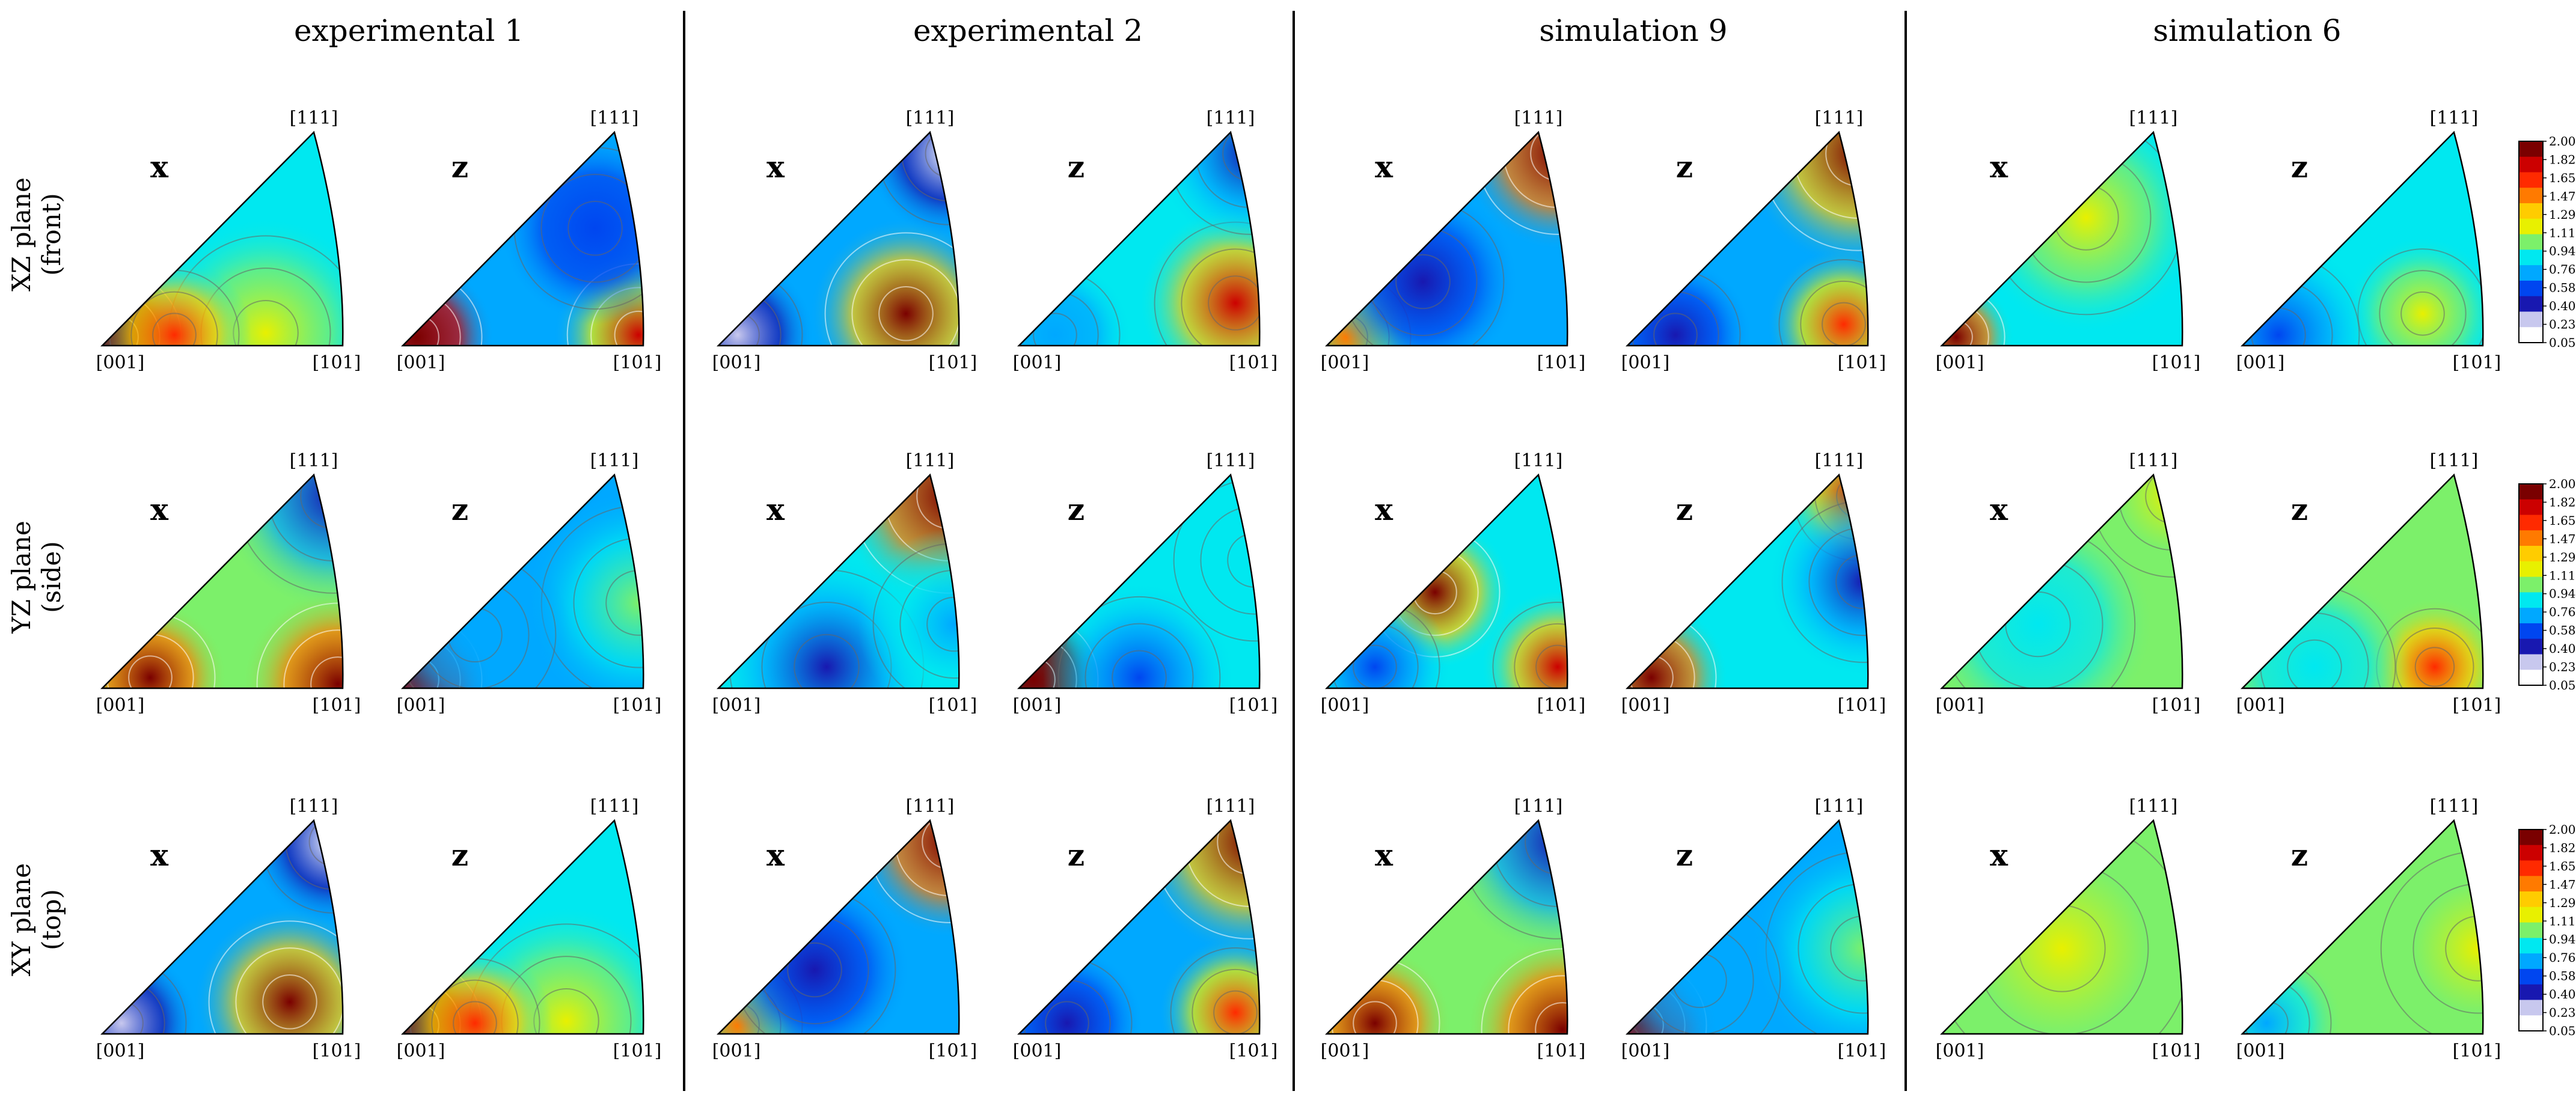  Describe the element at coordinates (2562, 612) in the screenshot. I see `colorbar-tick-label: 0.76` at that location.